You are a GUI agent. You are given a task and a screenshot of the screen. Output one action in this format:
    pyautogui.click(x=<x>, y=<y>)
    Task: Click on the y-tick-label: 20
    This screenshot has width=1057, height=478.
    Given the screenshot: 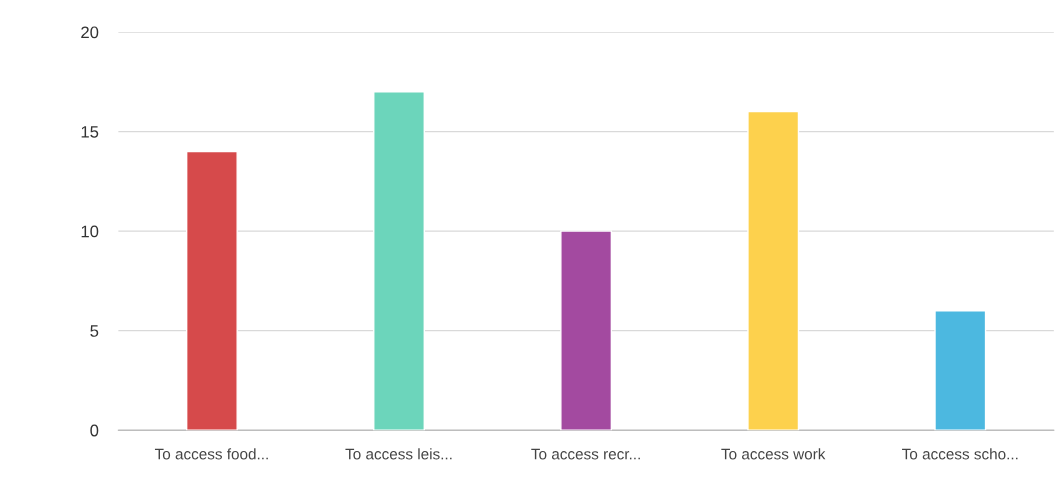 What is the action you would take?
    pyautogui.click(x=90, y=32)
    